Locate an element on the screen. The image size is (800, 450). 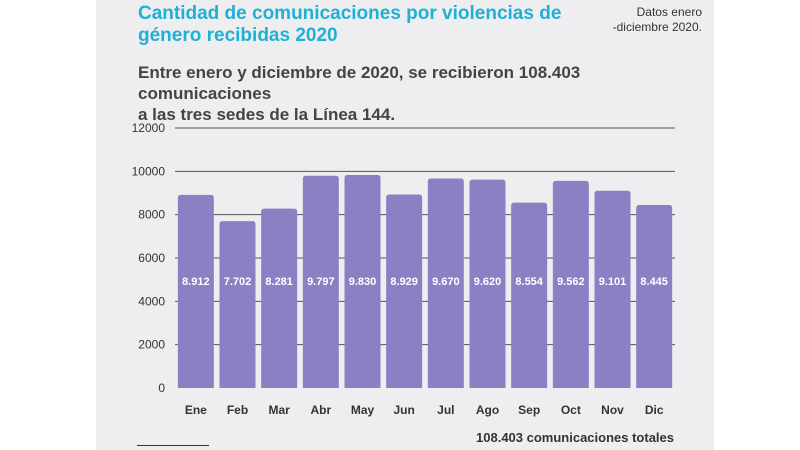
bar-value-label: 9.620 is located at coordinates (488, 282).